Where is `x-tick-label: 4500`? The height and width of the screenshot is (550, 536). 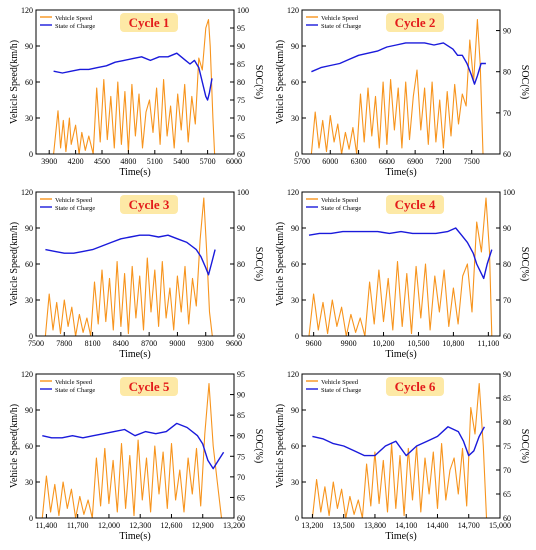 x-tick-label: 4500 is located at coordinates (102, 161).